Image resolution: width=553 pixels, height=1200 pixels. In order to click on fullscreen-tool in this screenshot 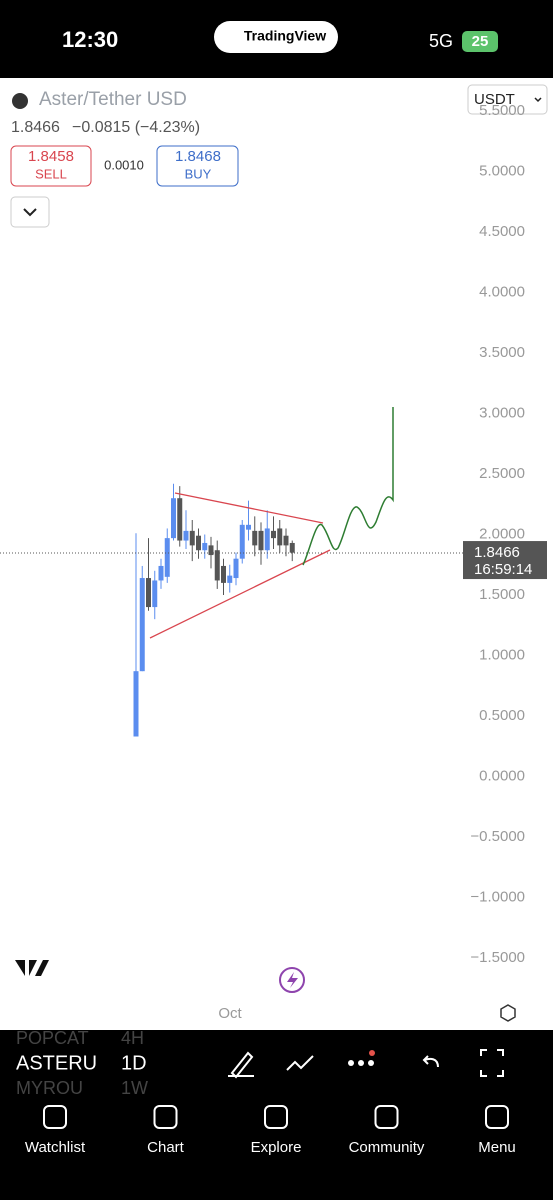, I will do `click(492, 1063)`.